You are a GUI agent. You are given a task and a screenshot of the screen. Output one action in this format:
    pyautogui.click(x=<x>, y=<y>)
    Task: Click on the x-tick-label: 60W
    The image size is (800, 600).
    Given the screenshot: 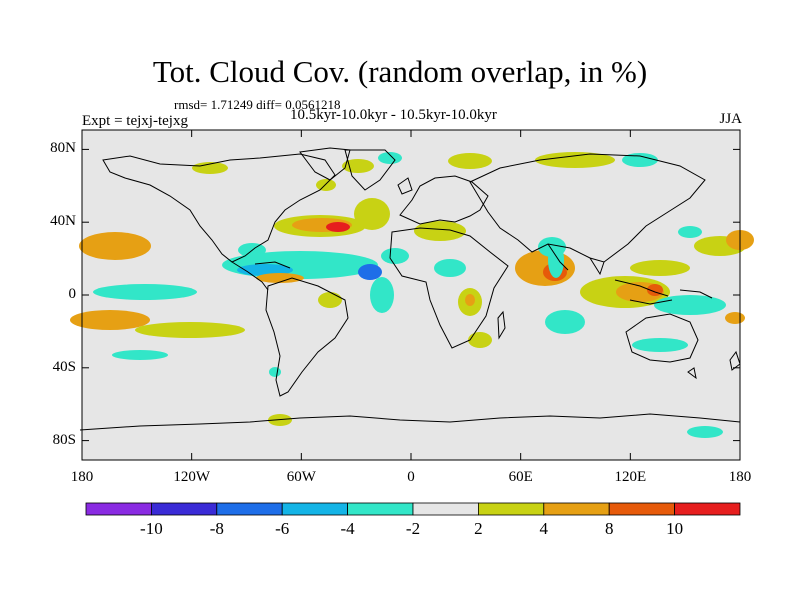 What is the action you would take?
    pyautogui.click(x=301, y=477)
    